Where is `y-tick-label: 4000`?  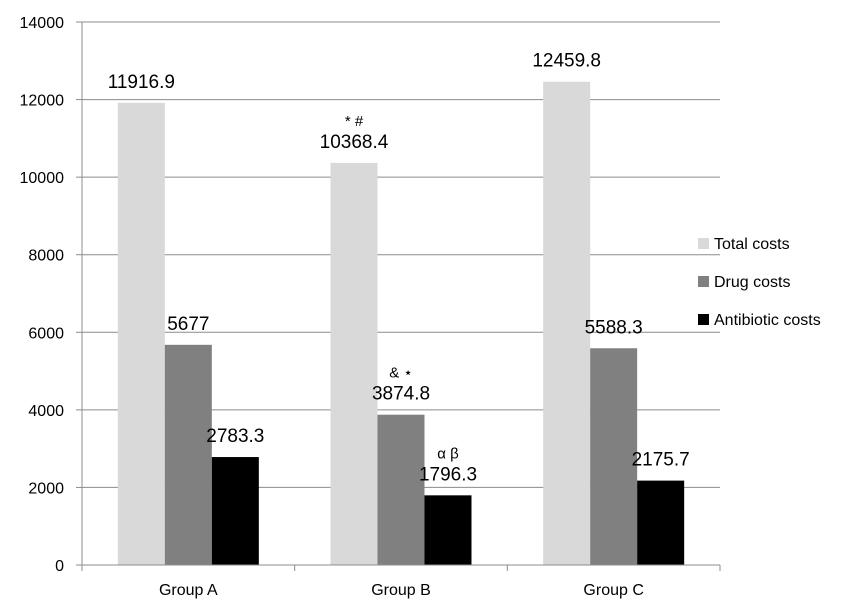
y-tick-label: 4000 is located at coordinates (46, 411).